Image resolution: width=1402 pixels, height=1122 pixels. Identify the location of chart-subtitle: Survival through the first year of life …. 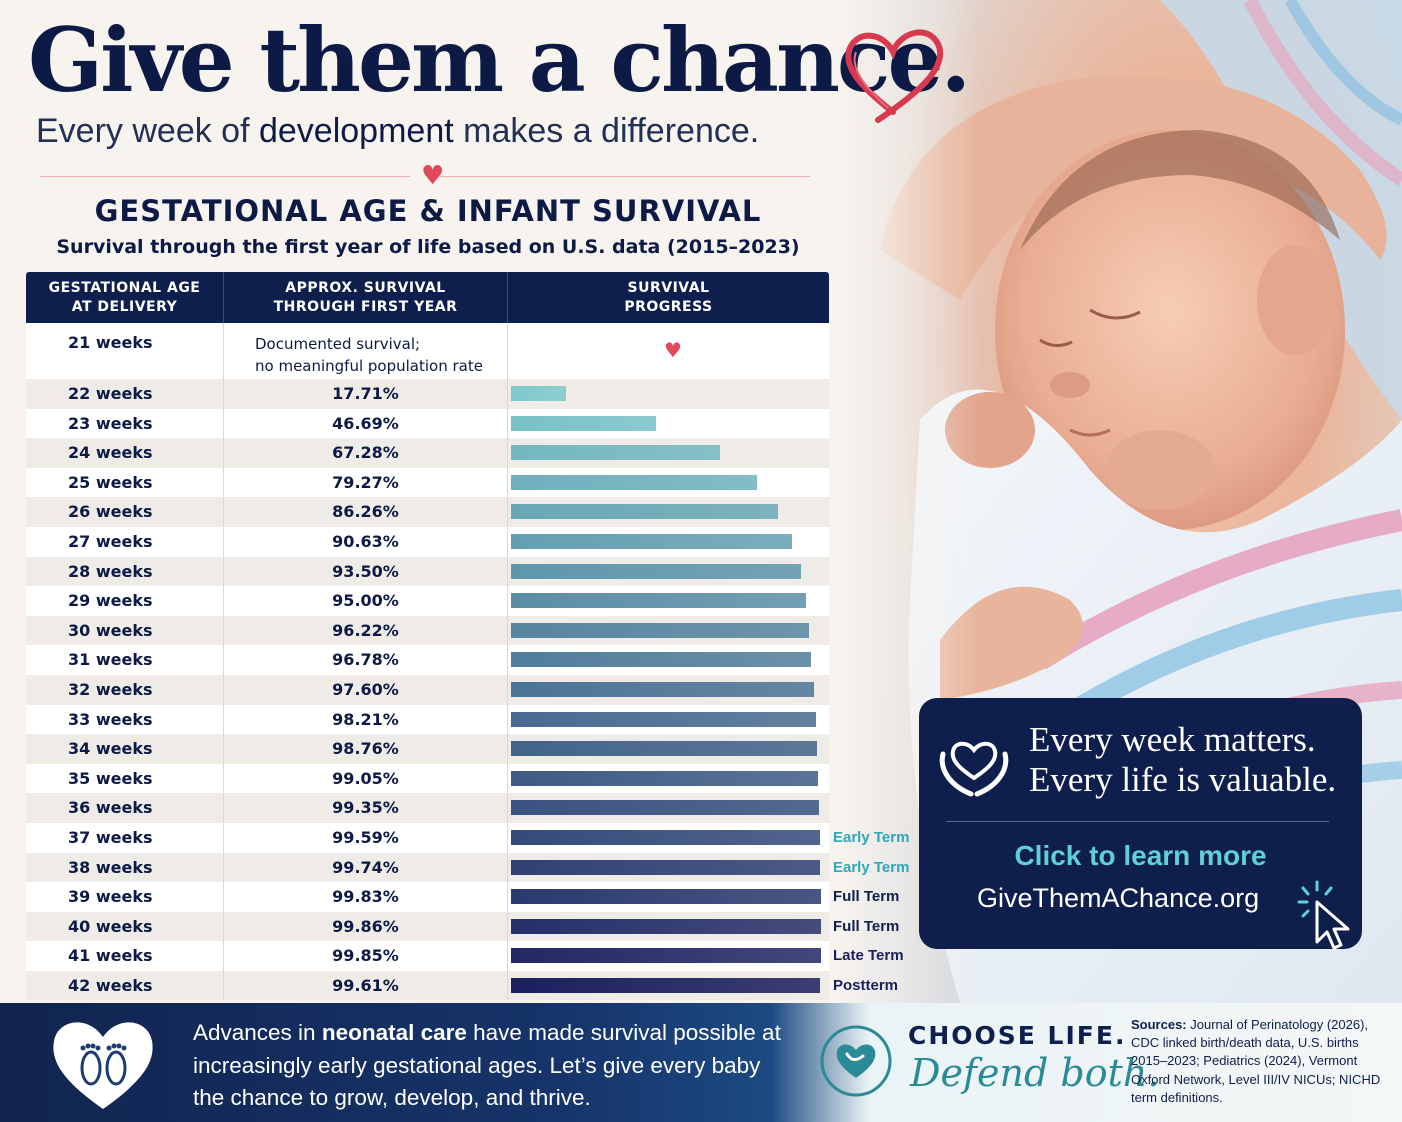
(428, 247).